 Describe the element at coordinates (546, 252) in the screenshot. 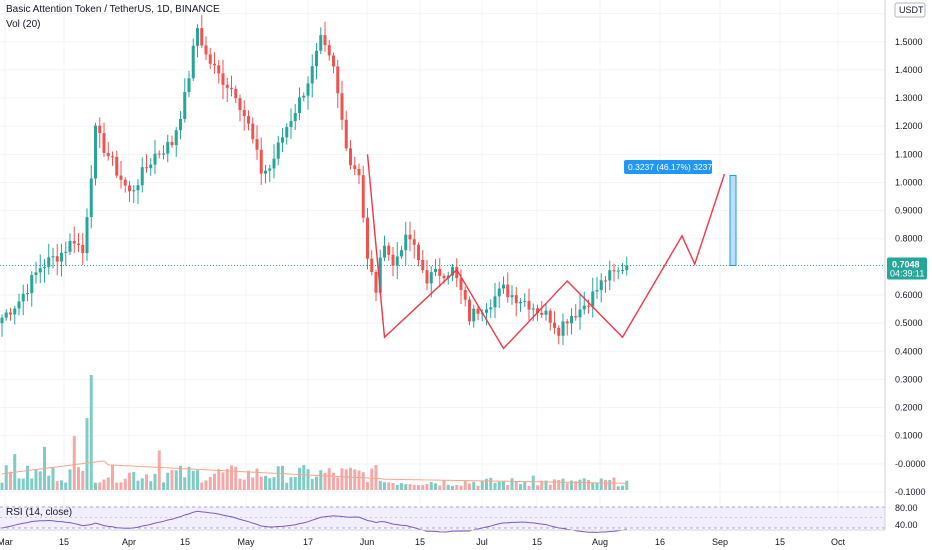

I see `zigzag-line` at that location.